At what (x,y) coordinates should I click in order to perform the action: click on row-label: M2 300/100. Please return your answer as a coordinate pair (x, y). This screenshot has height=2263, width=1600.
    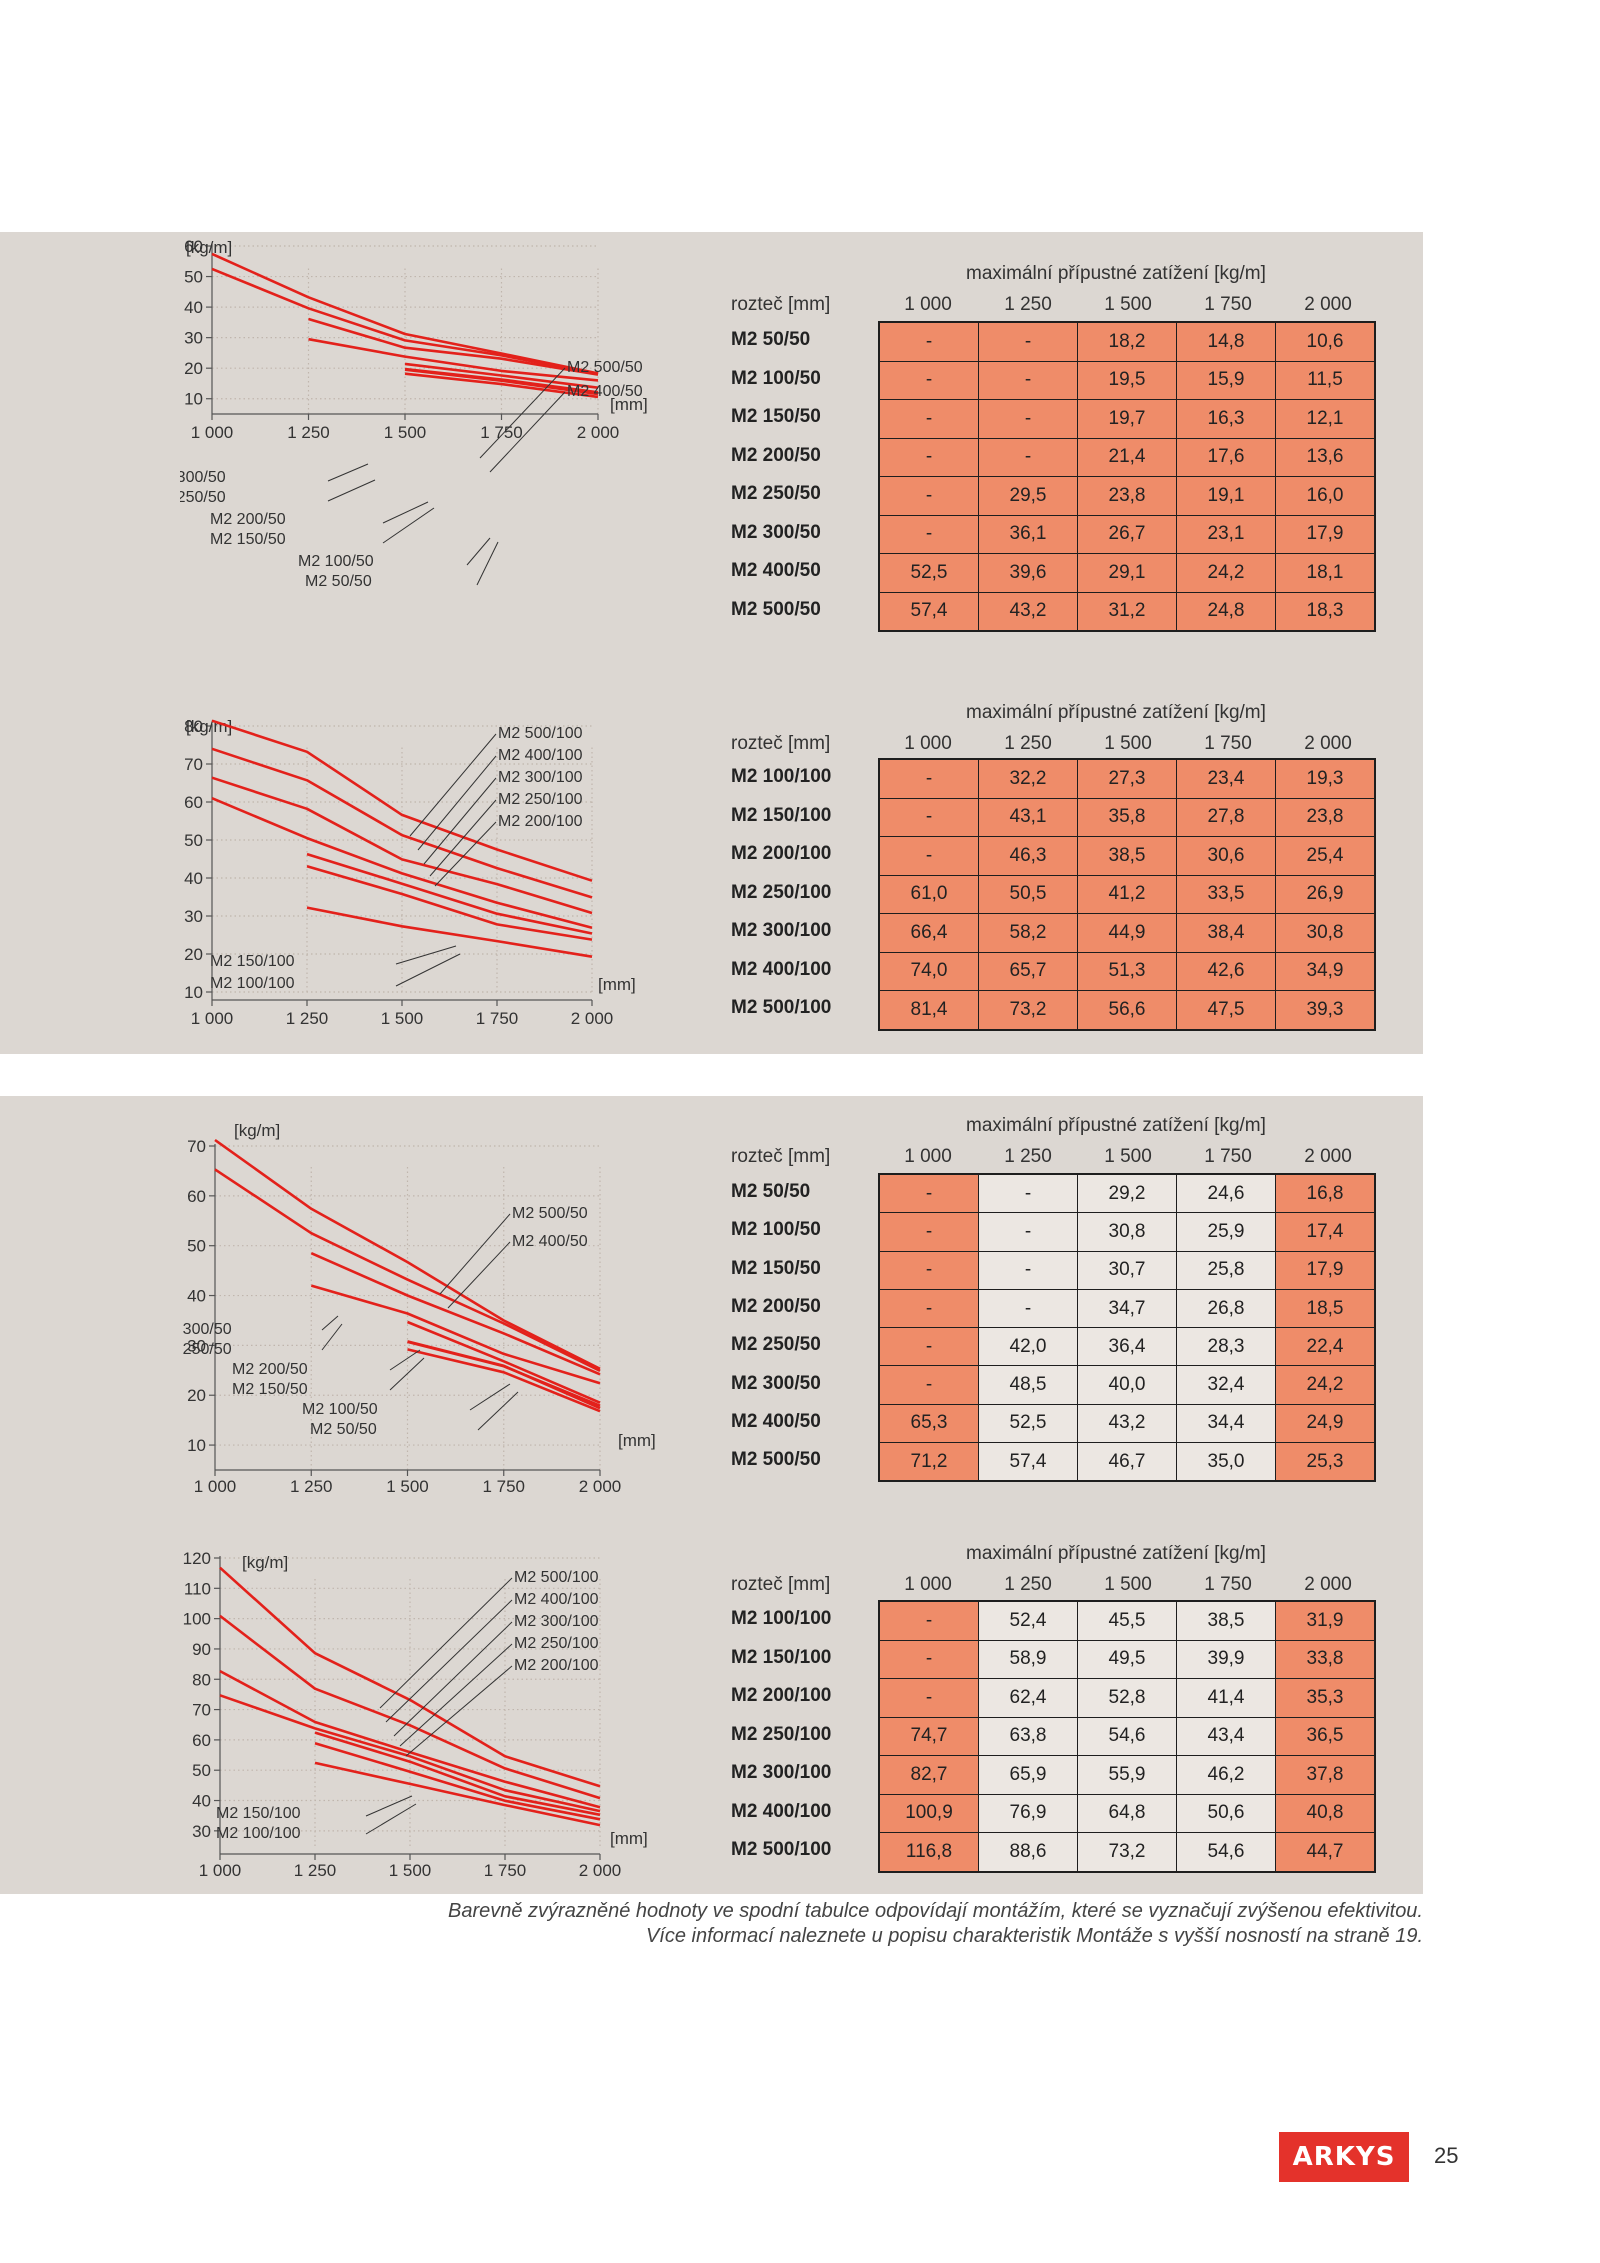
    Looking at the image, I should click on (781, 930).